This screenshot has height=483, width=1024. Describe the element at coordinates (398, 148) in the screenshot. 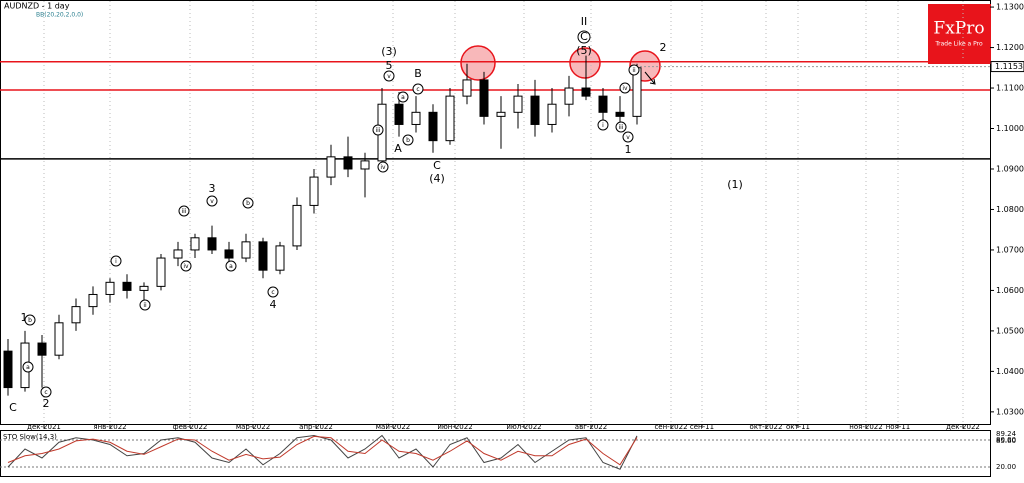

I see `wave-label: A` at that location.